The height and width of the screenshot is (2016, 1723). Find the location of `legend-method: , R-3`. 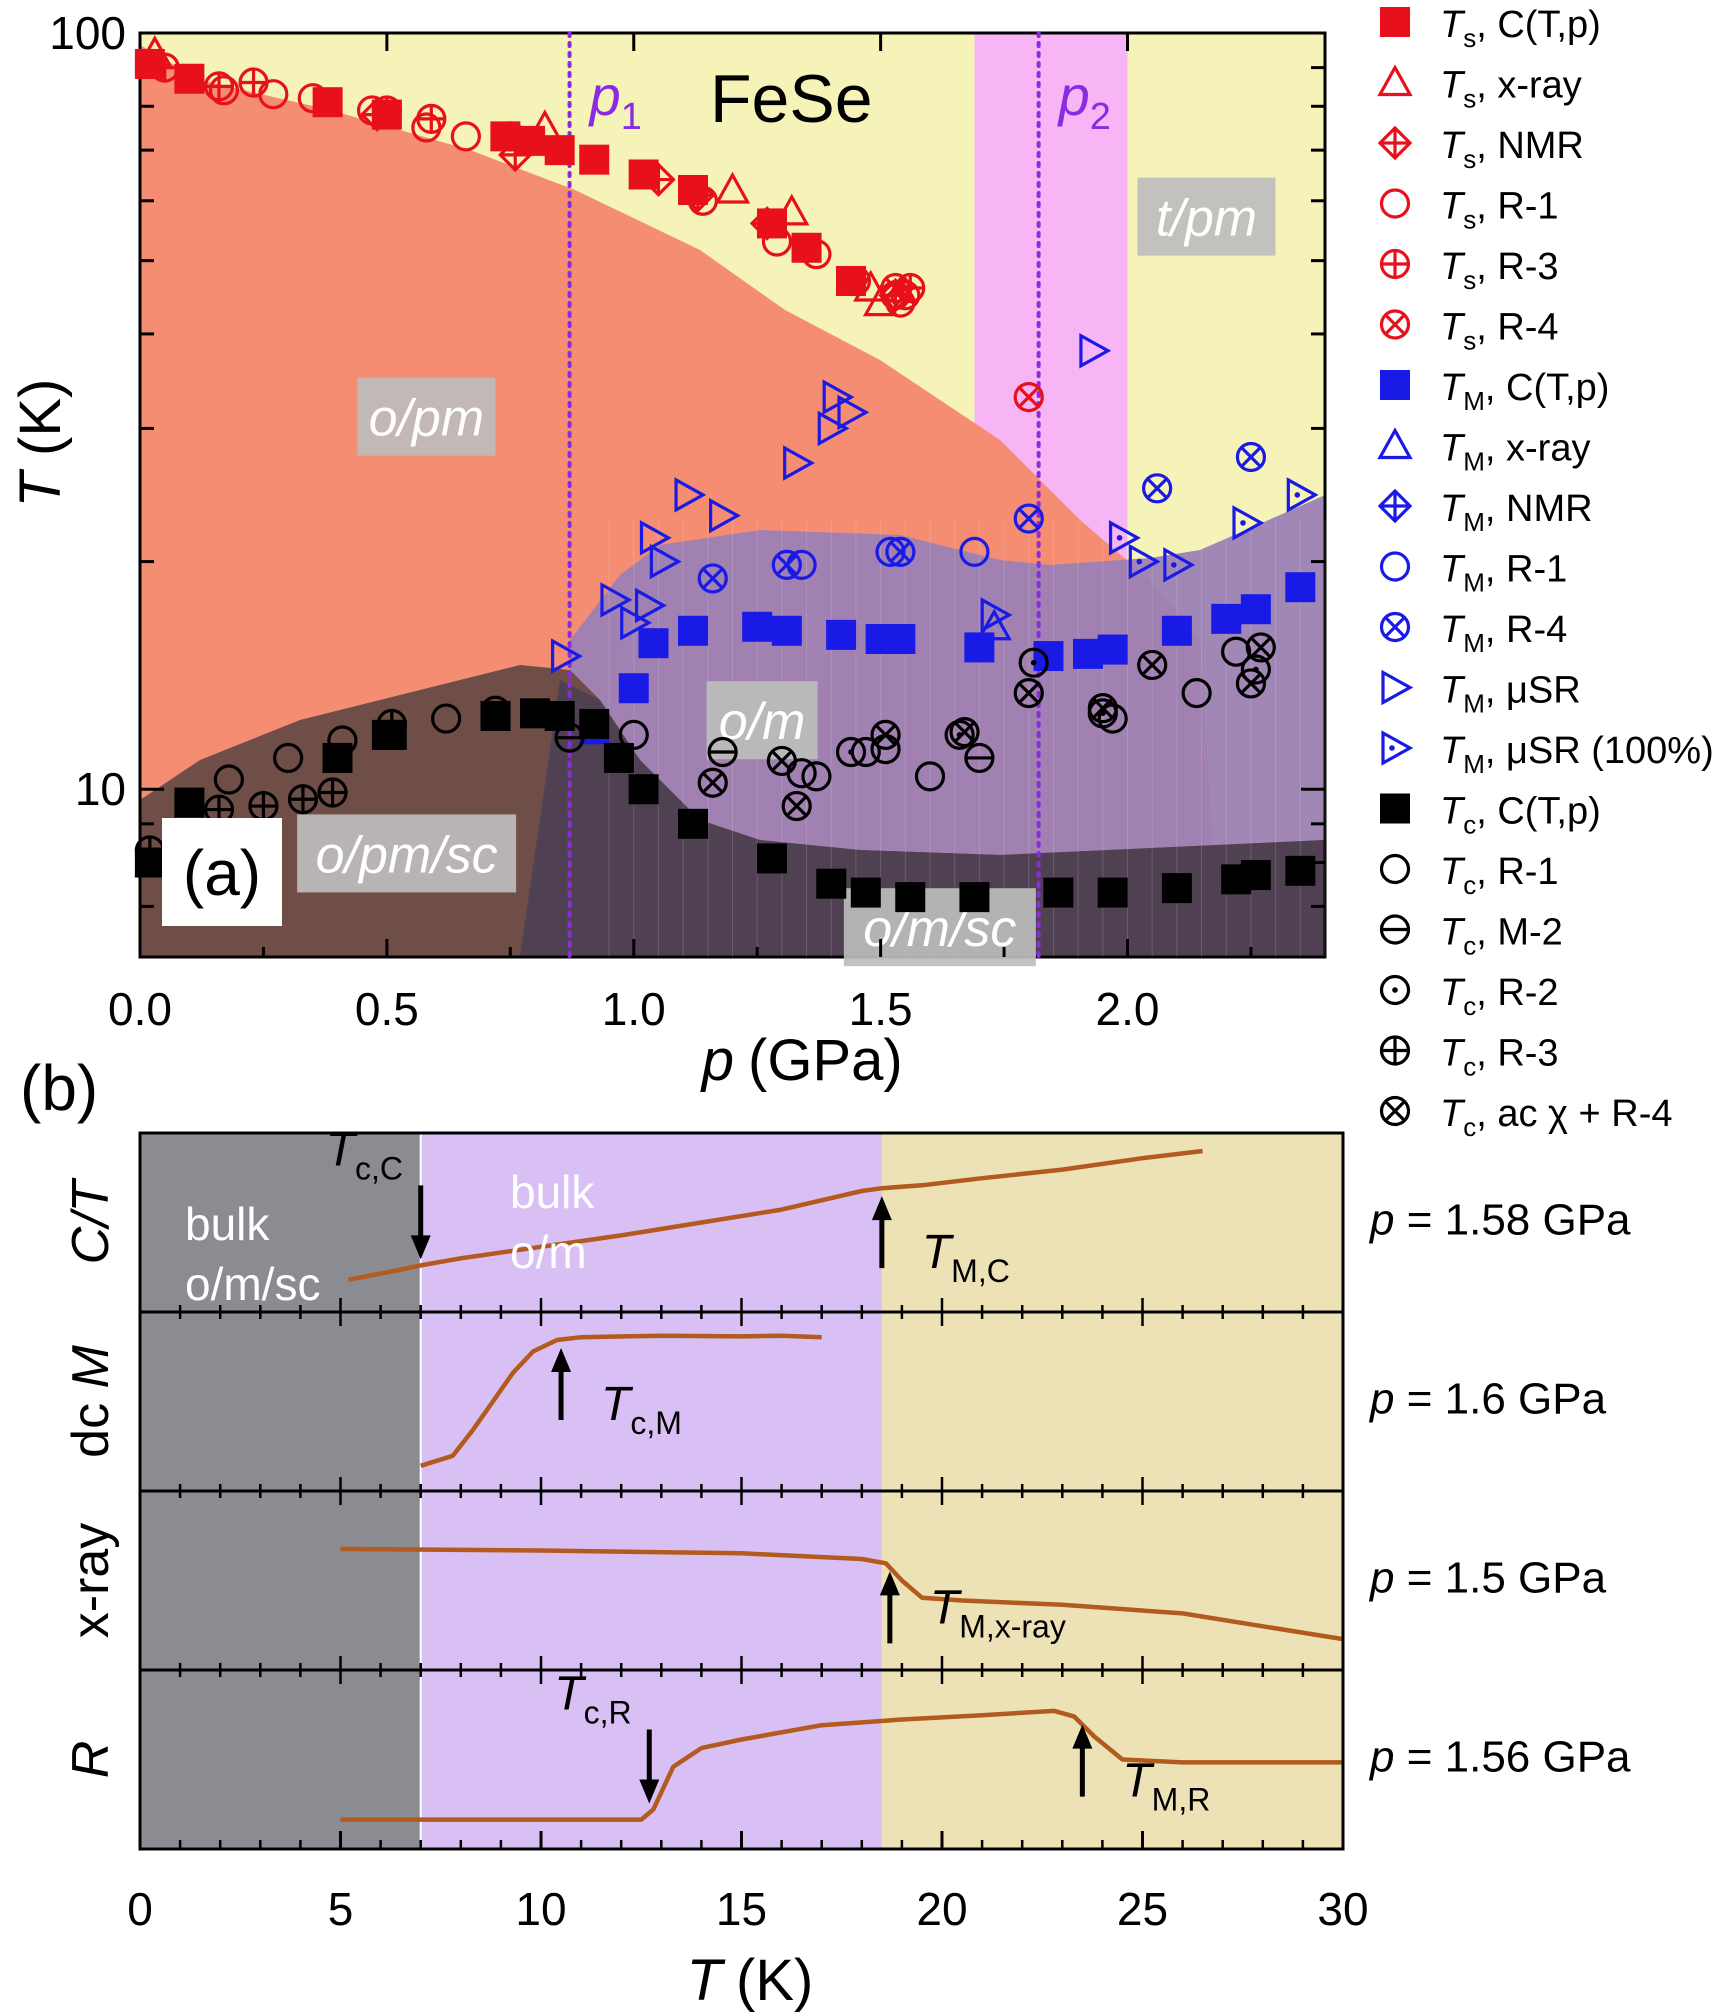

legend-method: , R-3 is located at coordinates (1517, 267).